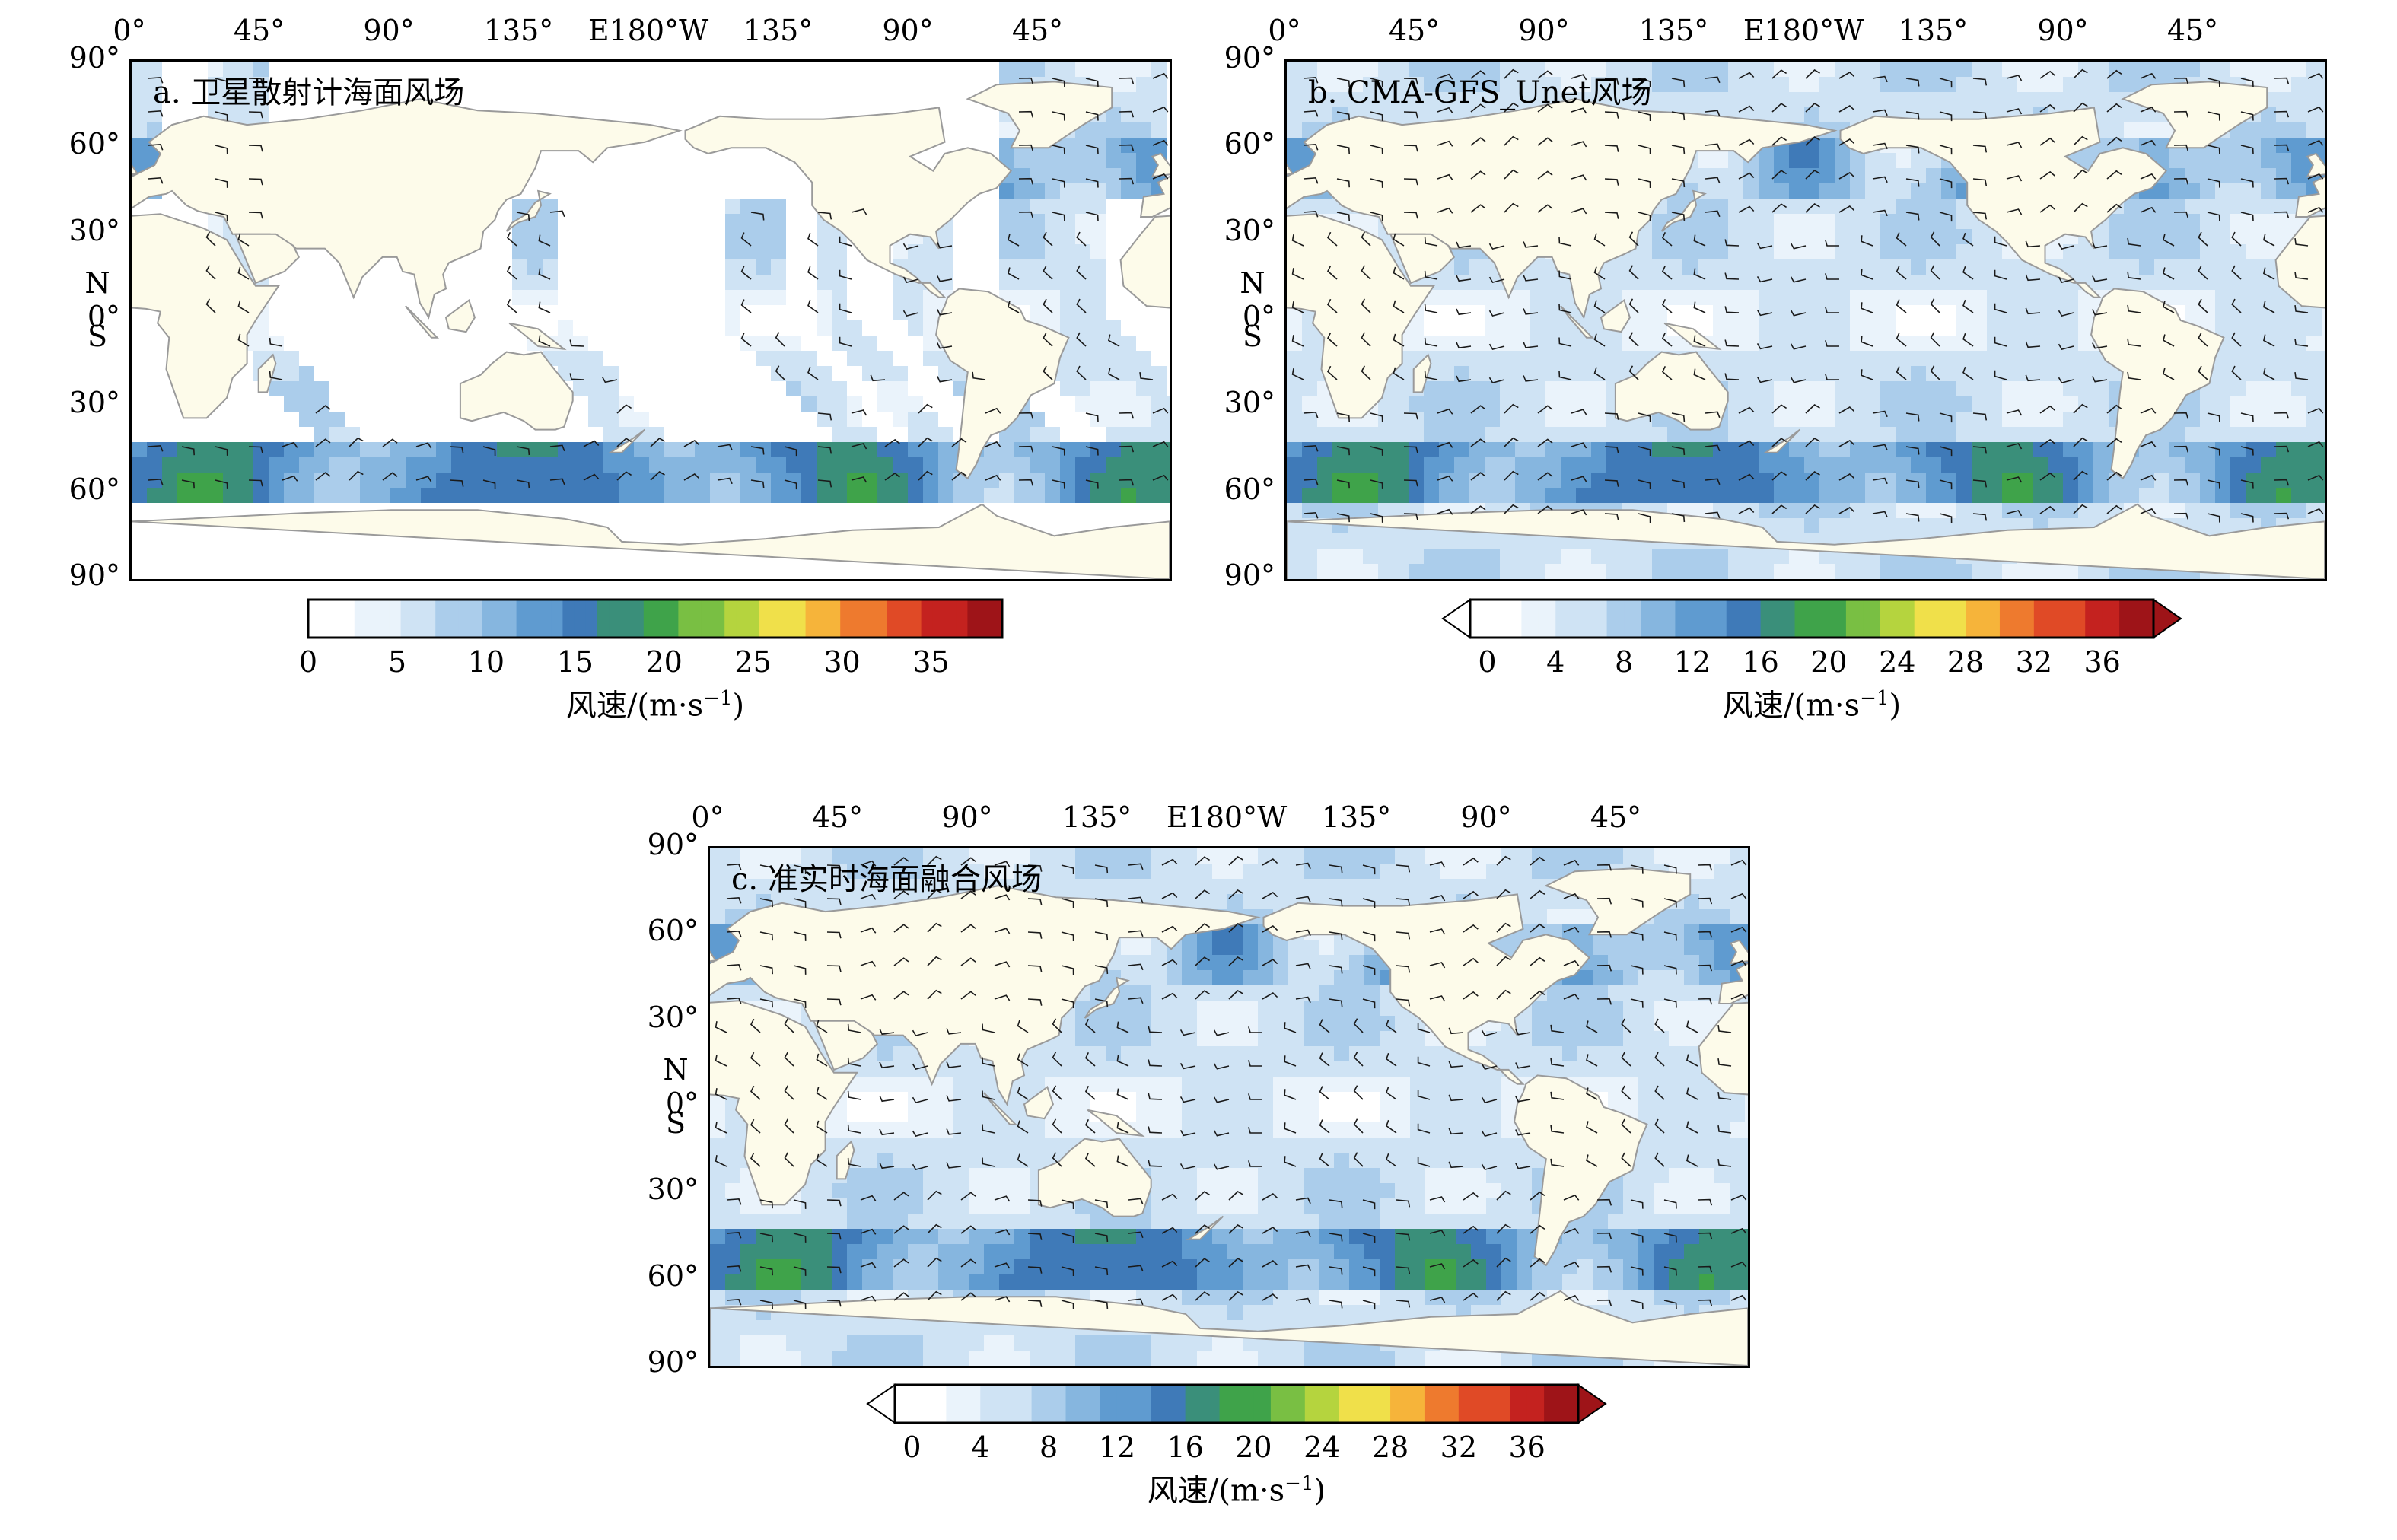  I want to click on land-japan, so click(528, 210).